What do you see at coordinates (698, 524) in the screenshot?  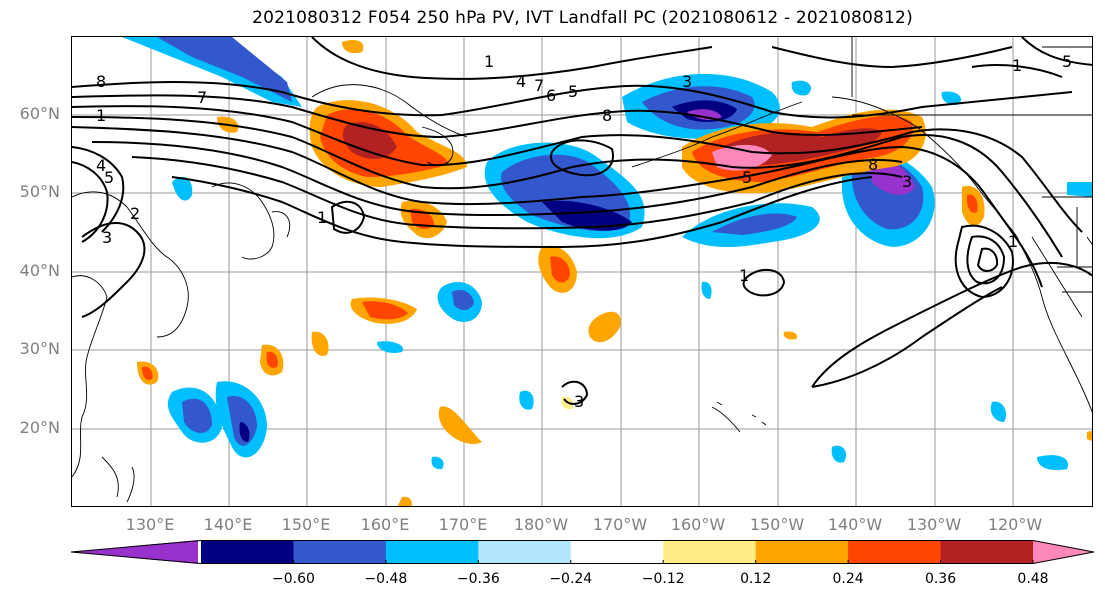 I see `lon-label: 160°W` at bounding box center [698, 524].